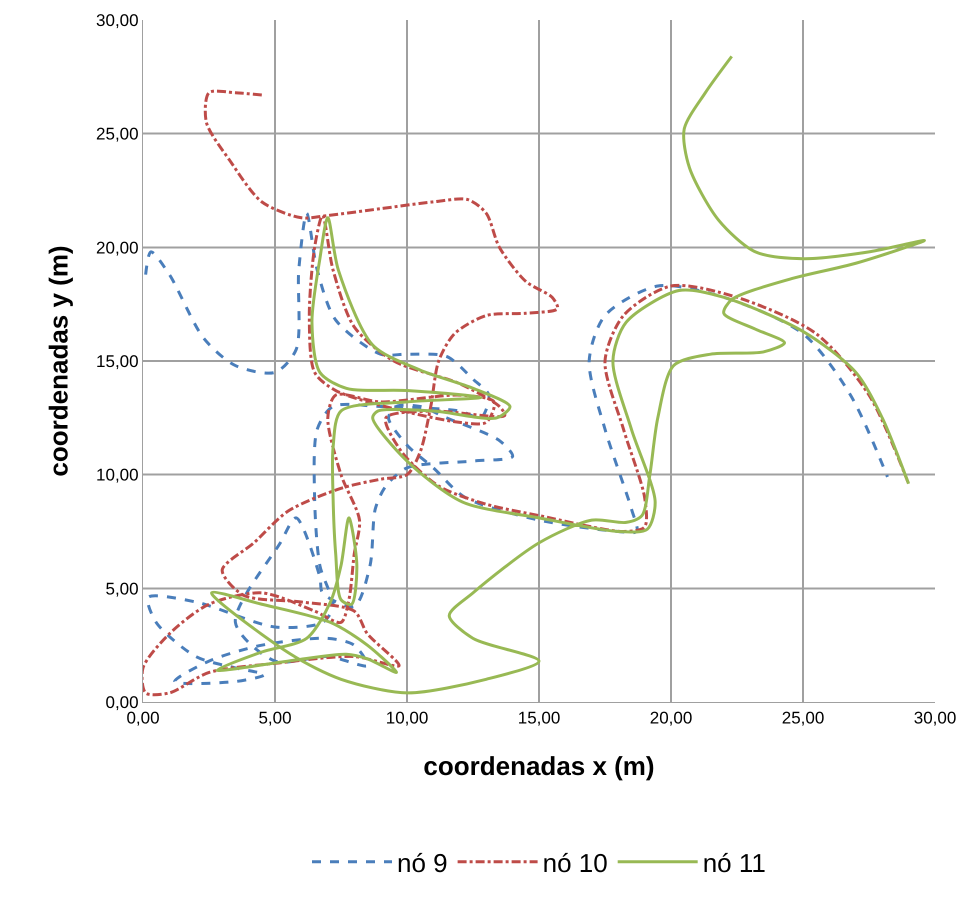 The width and height of the screenshot is (970, 898). What do you see at coordinates (122, 588) in the screenshot?
I see `y-tick-label: 5,00` at bounding box center [122, 588].